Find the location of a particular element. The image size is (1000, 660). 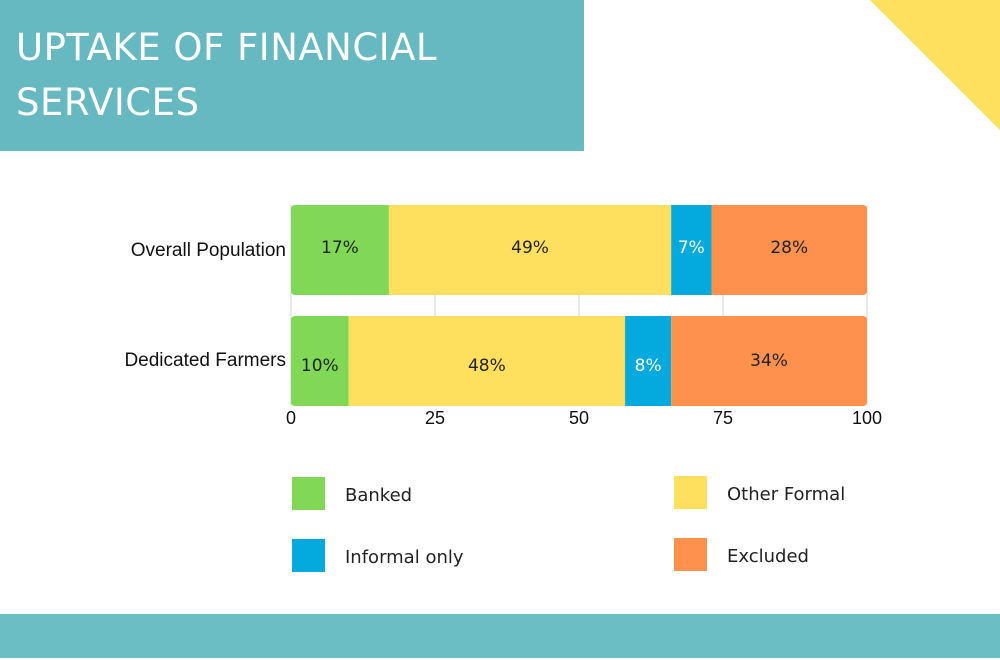

corner-triangle-decoration is located at coordinates (935, 65).